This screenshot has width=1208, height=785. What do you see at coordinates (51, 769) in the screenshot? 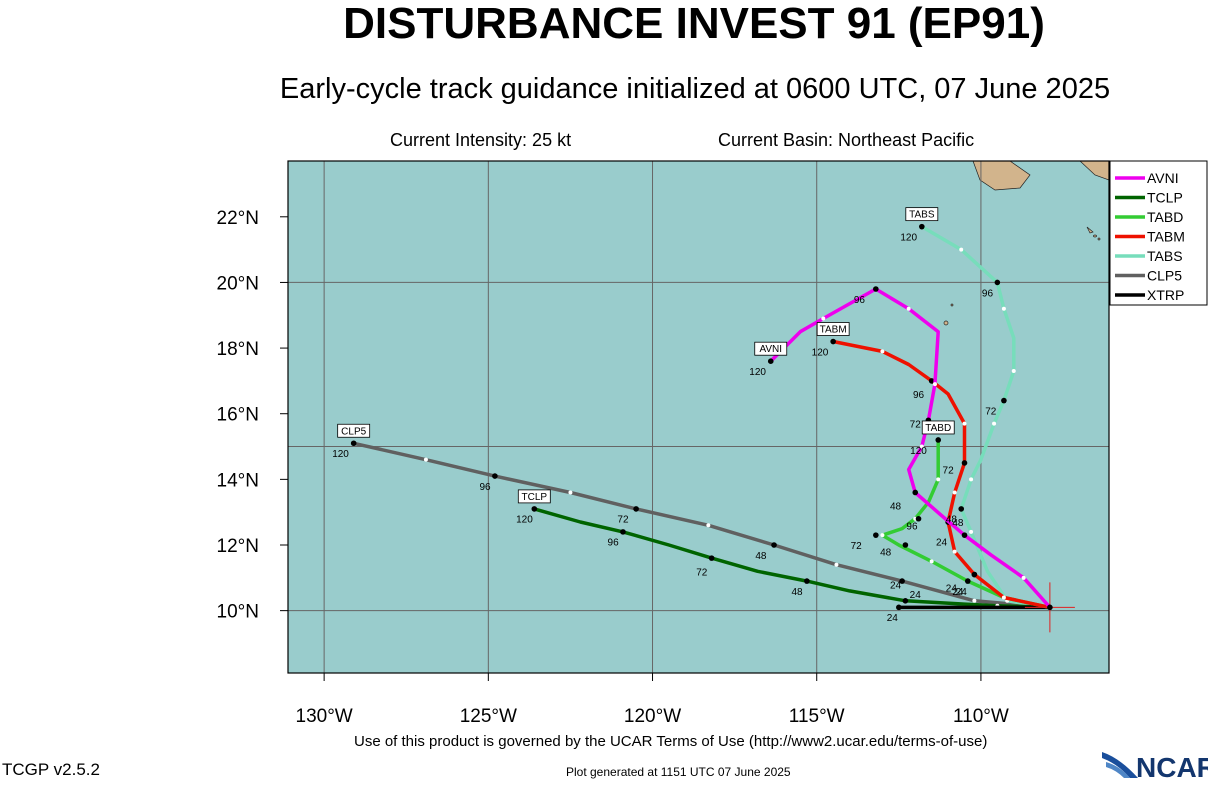
I see `version-label: TCGP v2.5.2` at bounding box center [51, 769].